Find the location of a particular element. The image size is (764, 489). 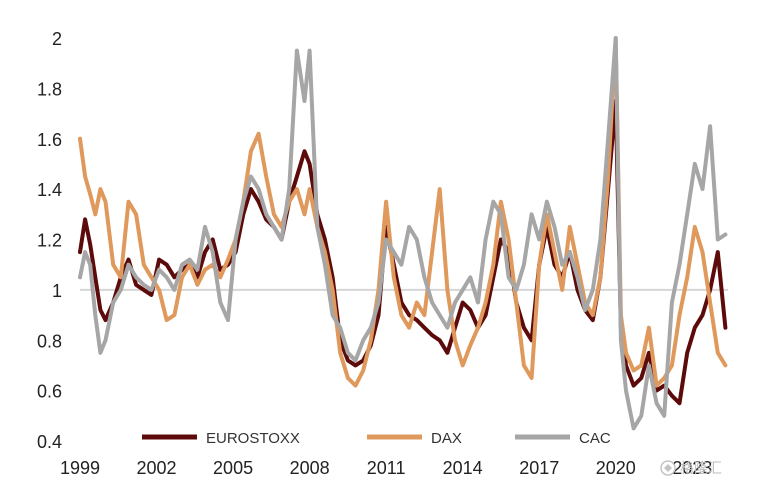

y-tick-label: 1.2 is located at coordinates (49, 241).